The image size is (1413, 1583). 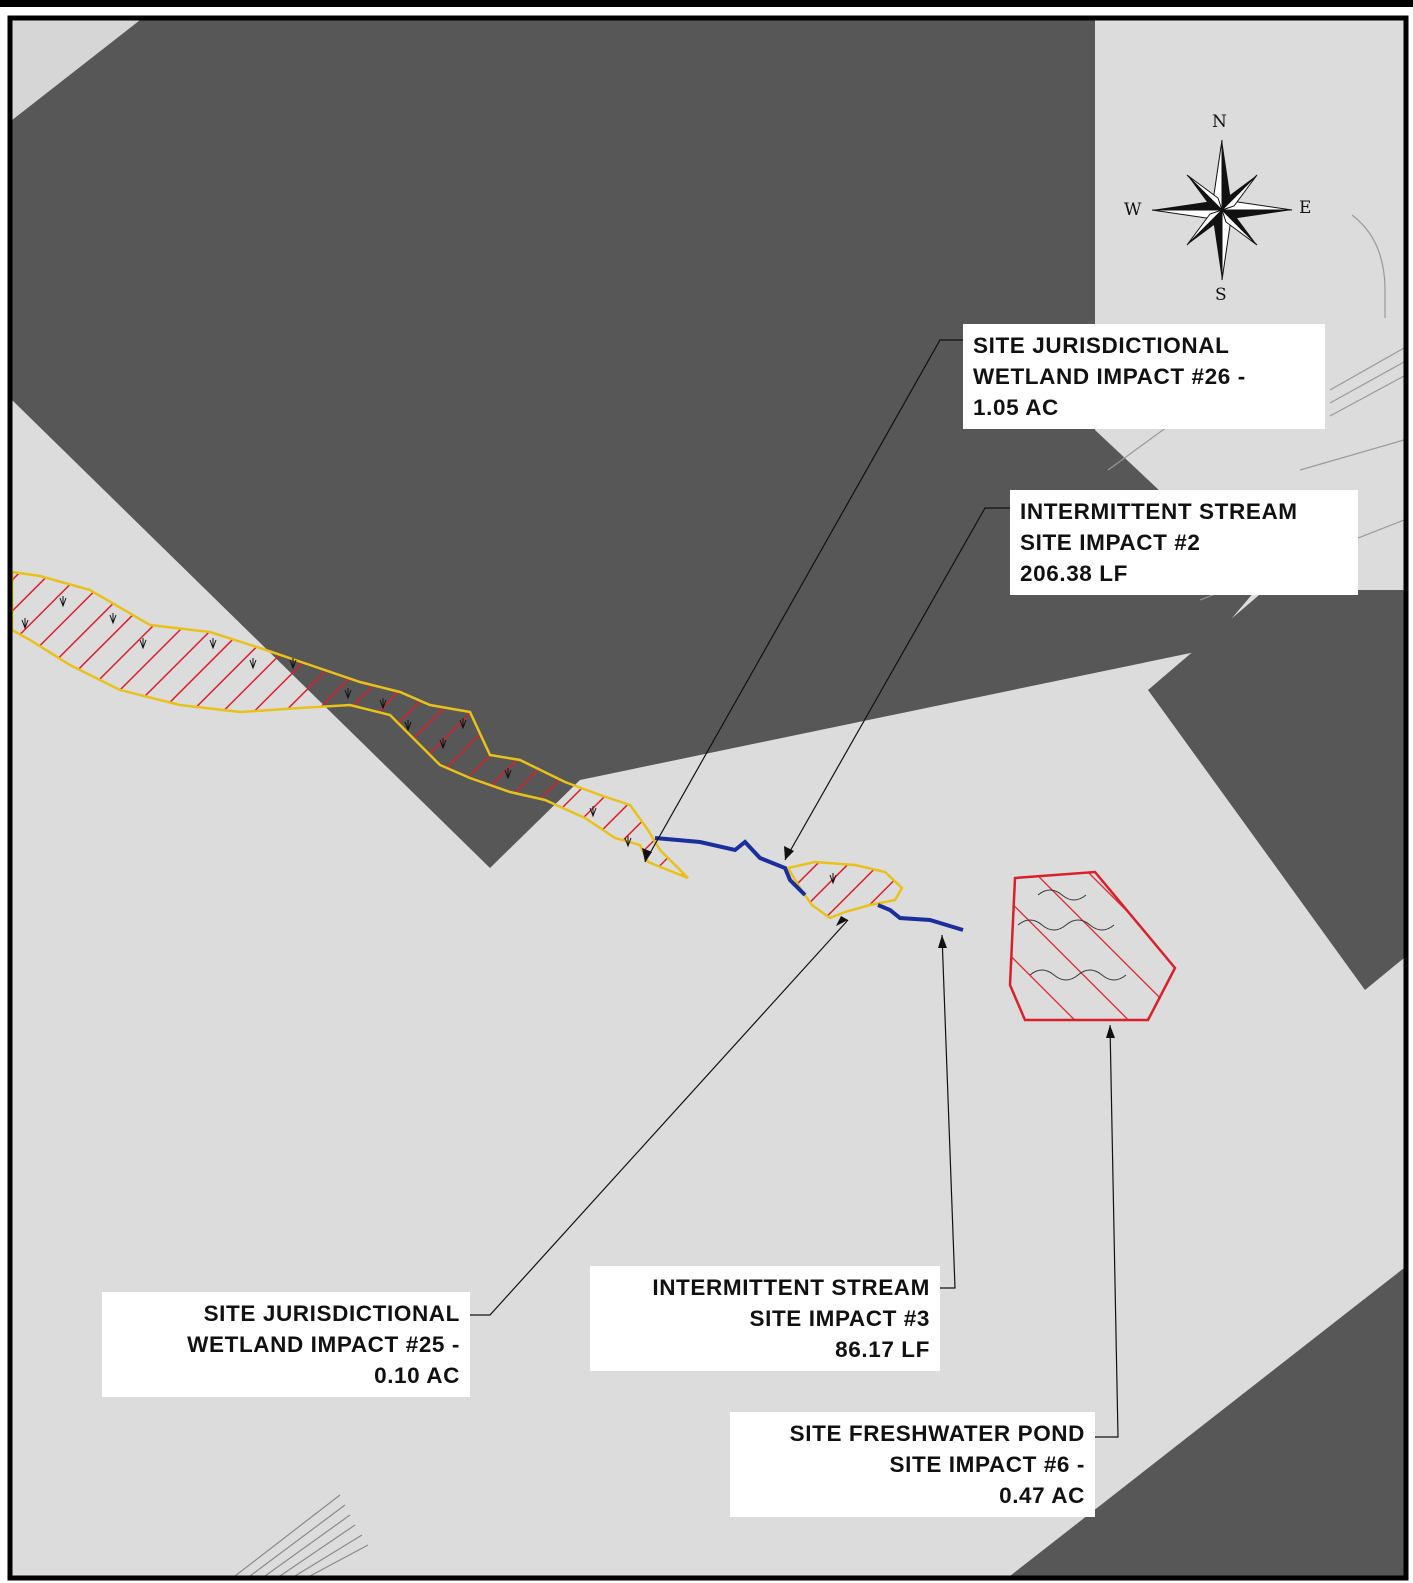 What do you see at coordinates (1276, 790) in the screenshot?
I see `building-right` at bounding box center [1276, 790].